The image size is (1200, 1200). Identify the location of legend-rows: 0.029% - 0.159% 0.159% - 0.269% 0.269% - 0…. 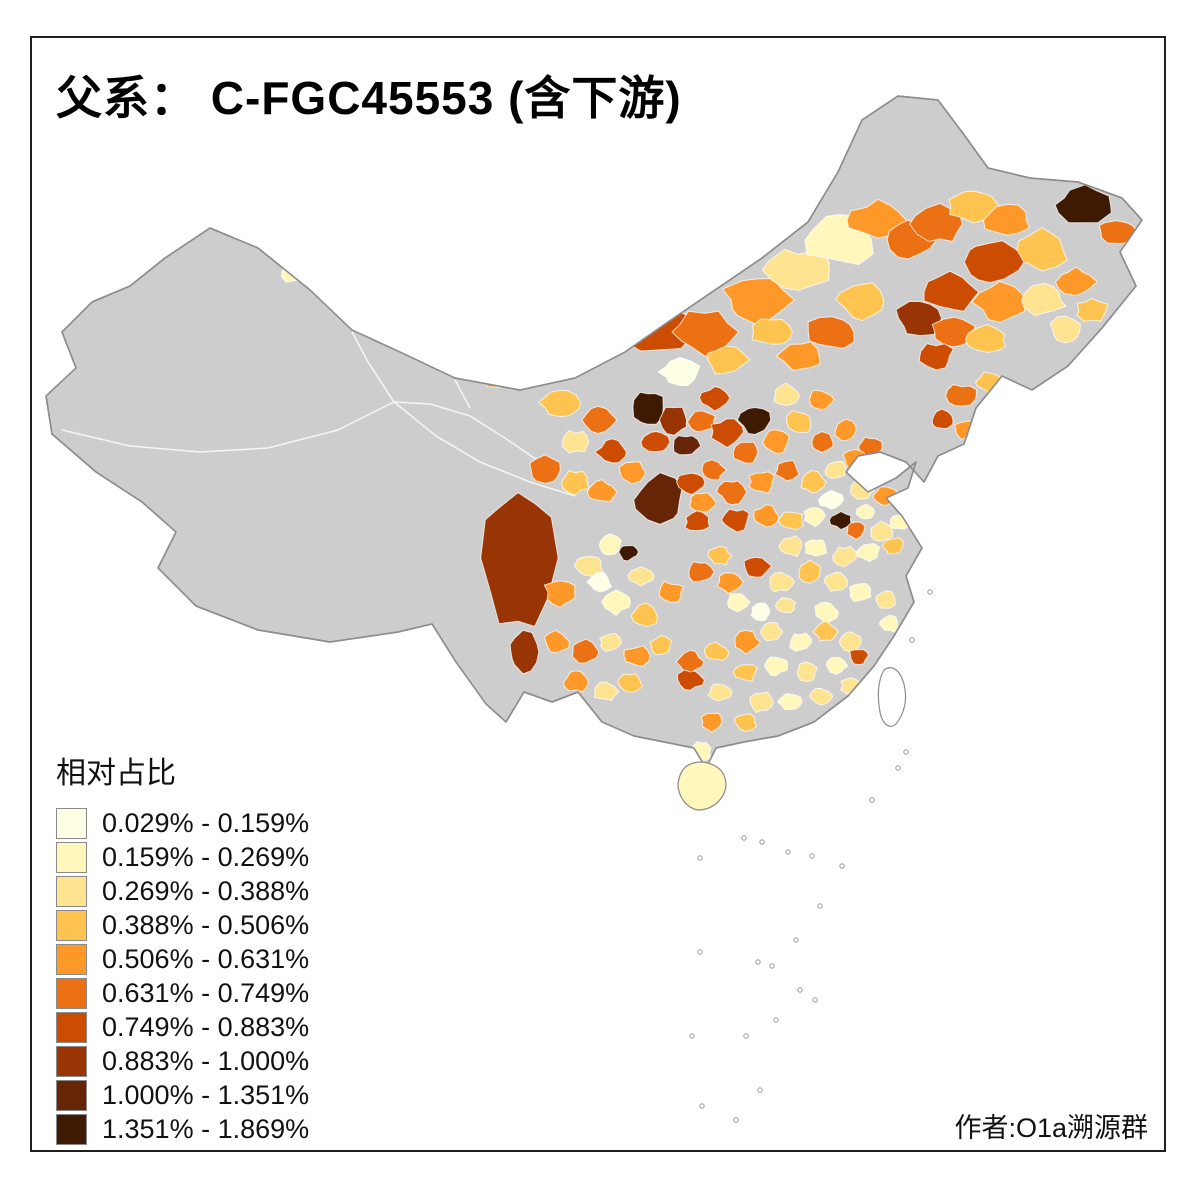
(182, 976).